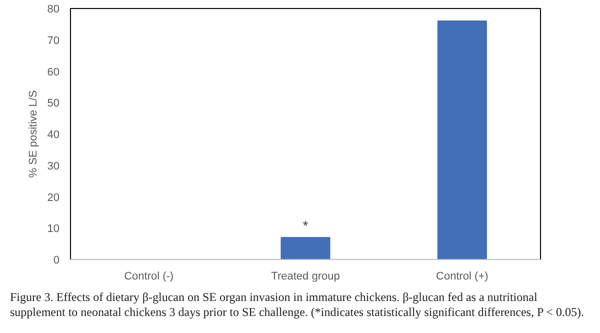 This screenshot has height=333, width=600. Describe the element at coordinates (305, 226) in the screenshot. I see `annotation: *` at that location.